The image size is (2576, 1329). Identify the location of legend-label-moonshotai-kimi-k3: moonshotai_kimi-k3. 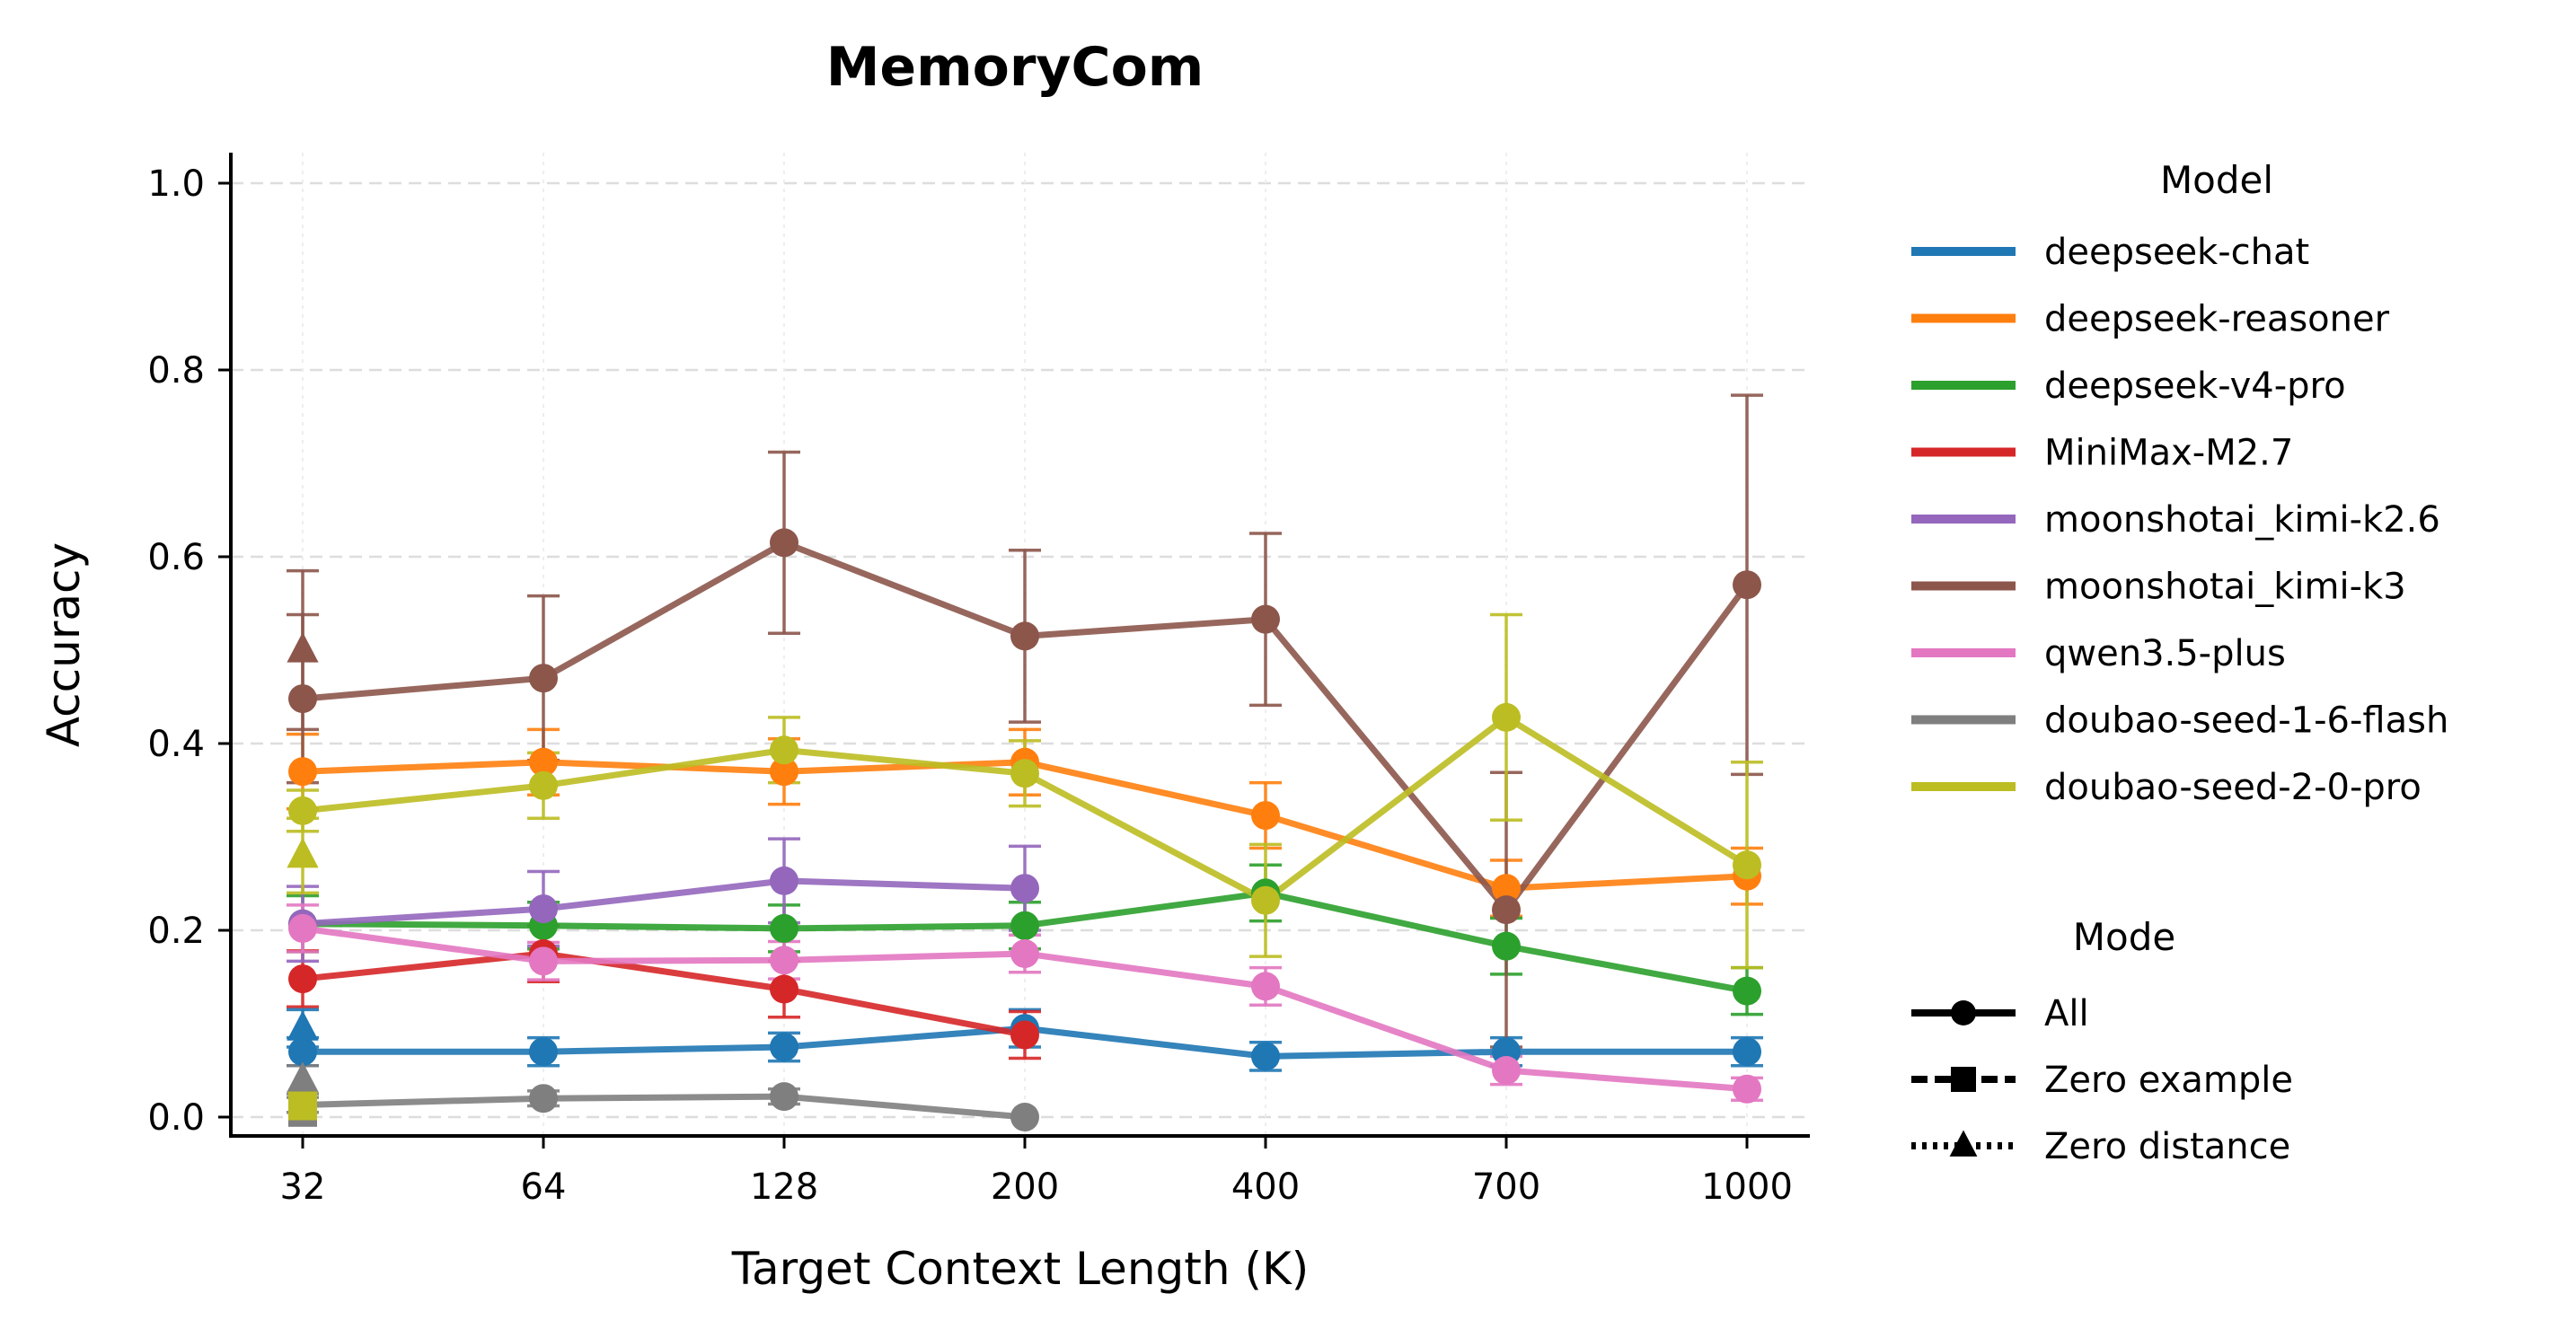
(2225, 588).